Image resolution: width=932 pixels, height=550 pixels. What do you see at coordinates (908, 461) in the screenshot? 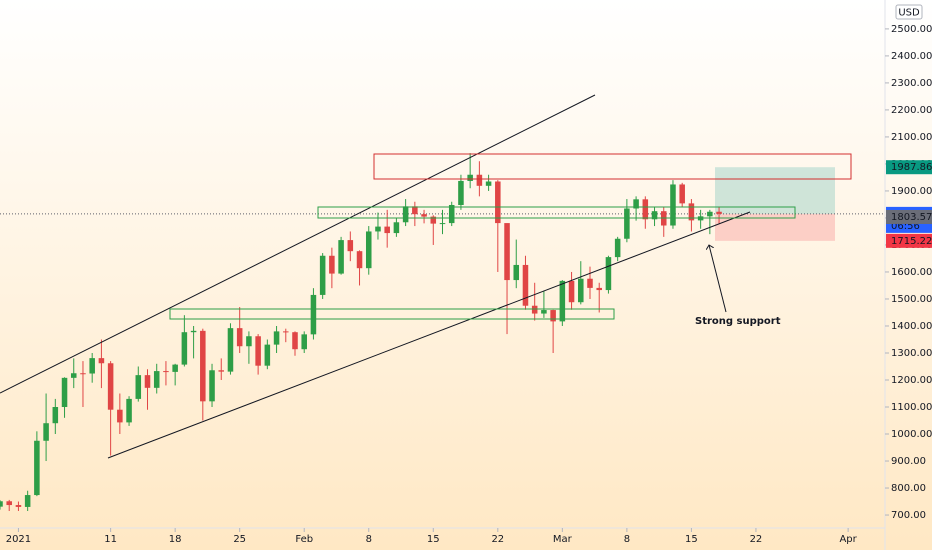
I see `y-tick-label: 900.00` at bounding box center [908, 461].